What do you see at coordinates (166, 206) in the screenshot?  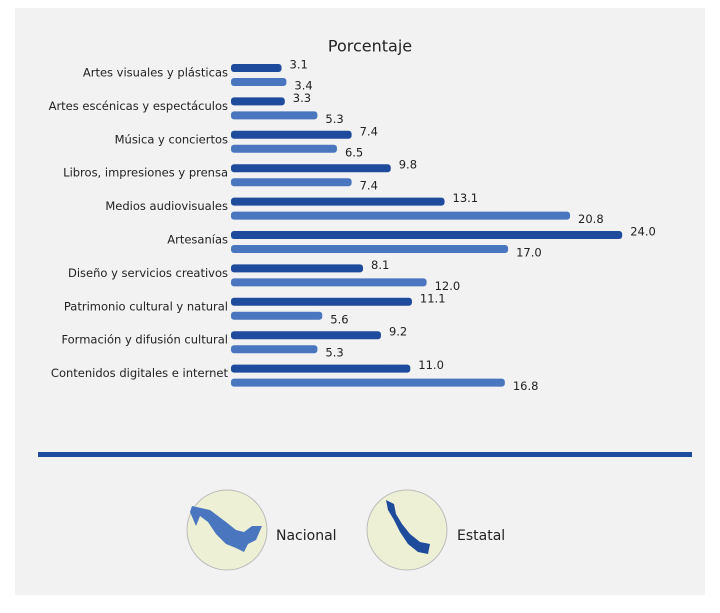 I see `category-label: Medios audiovisuales` at bounding box center [166, 206].